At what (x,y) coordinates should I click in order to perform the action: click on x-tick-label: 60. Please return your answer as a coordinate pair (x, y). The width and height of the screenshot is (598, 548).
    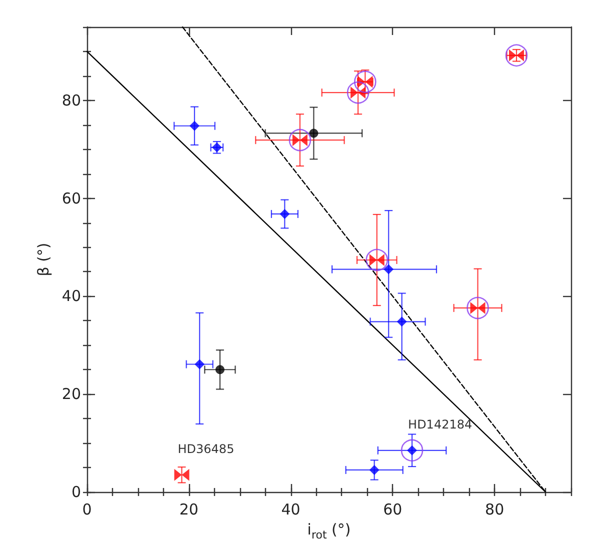
    Looking at the image, I should click on (392, 509).